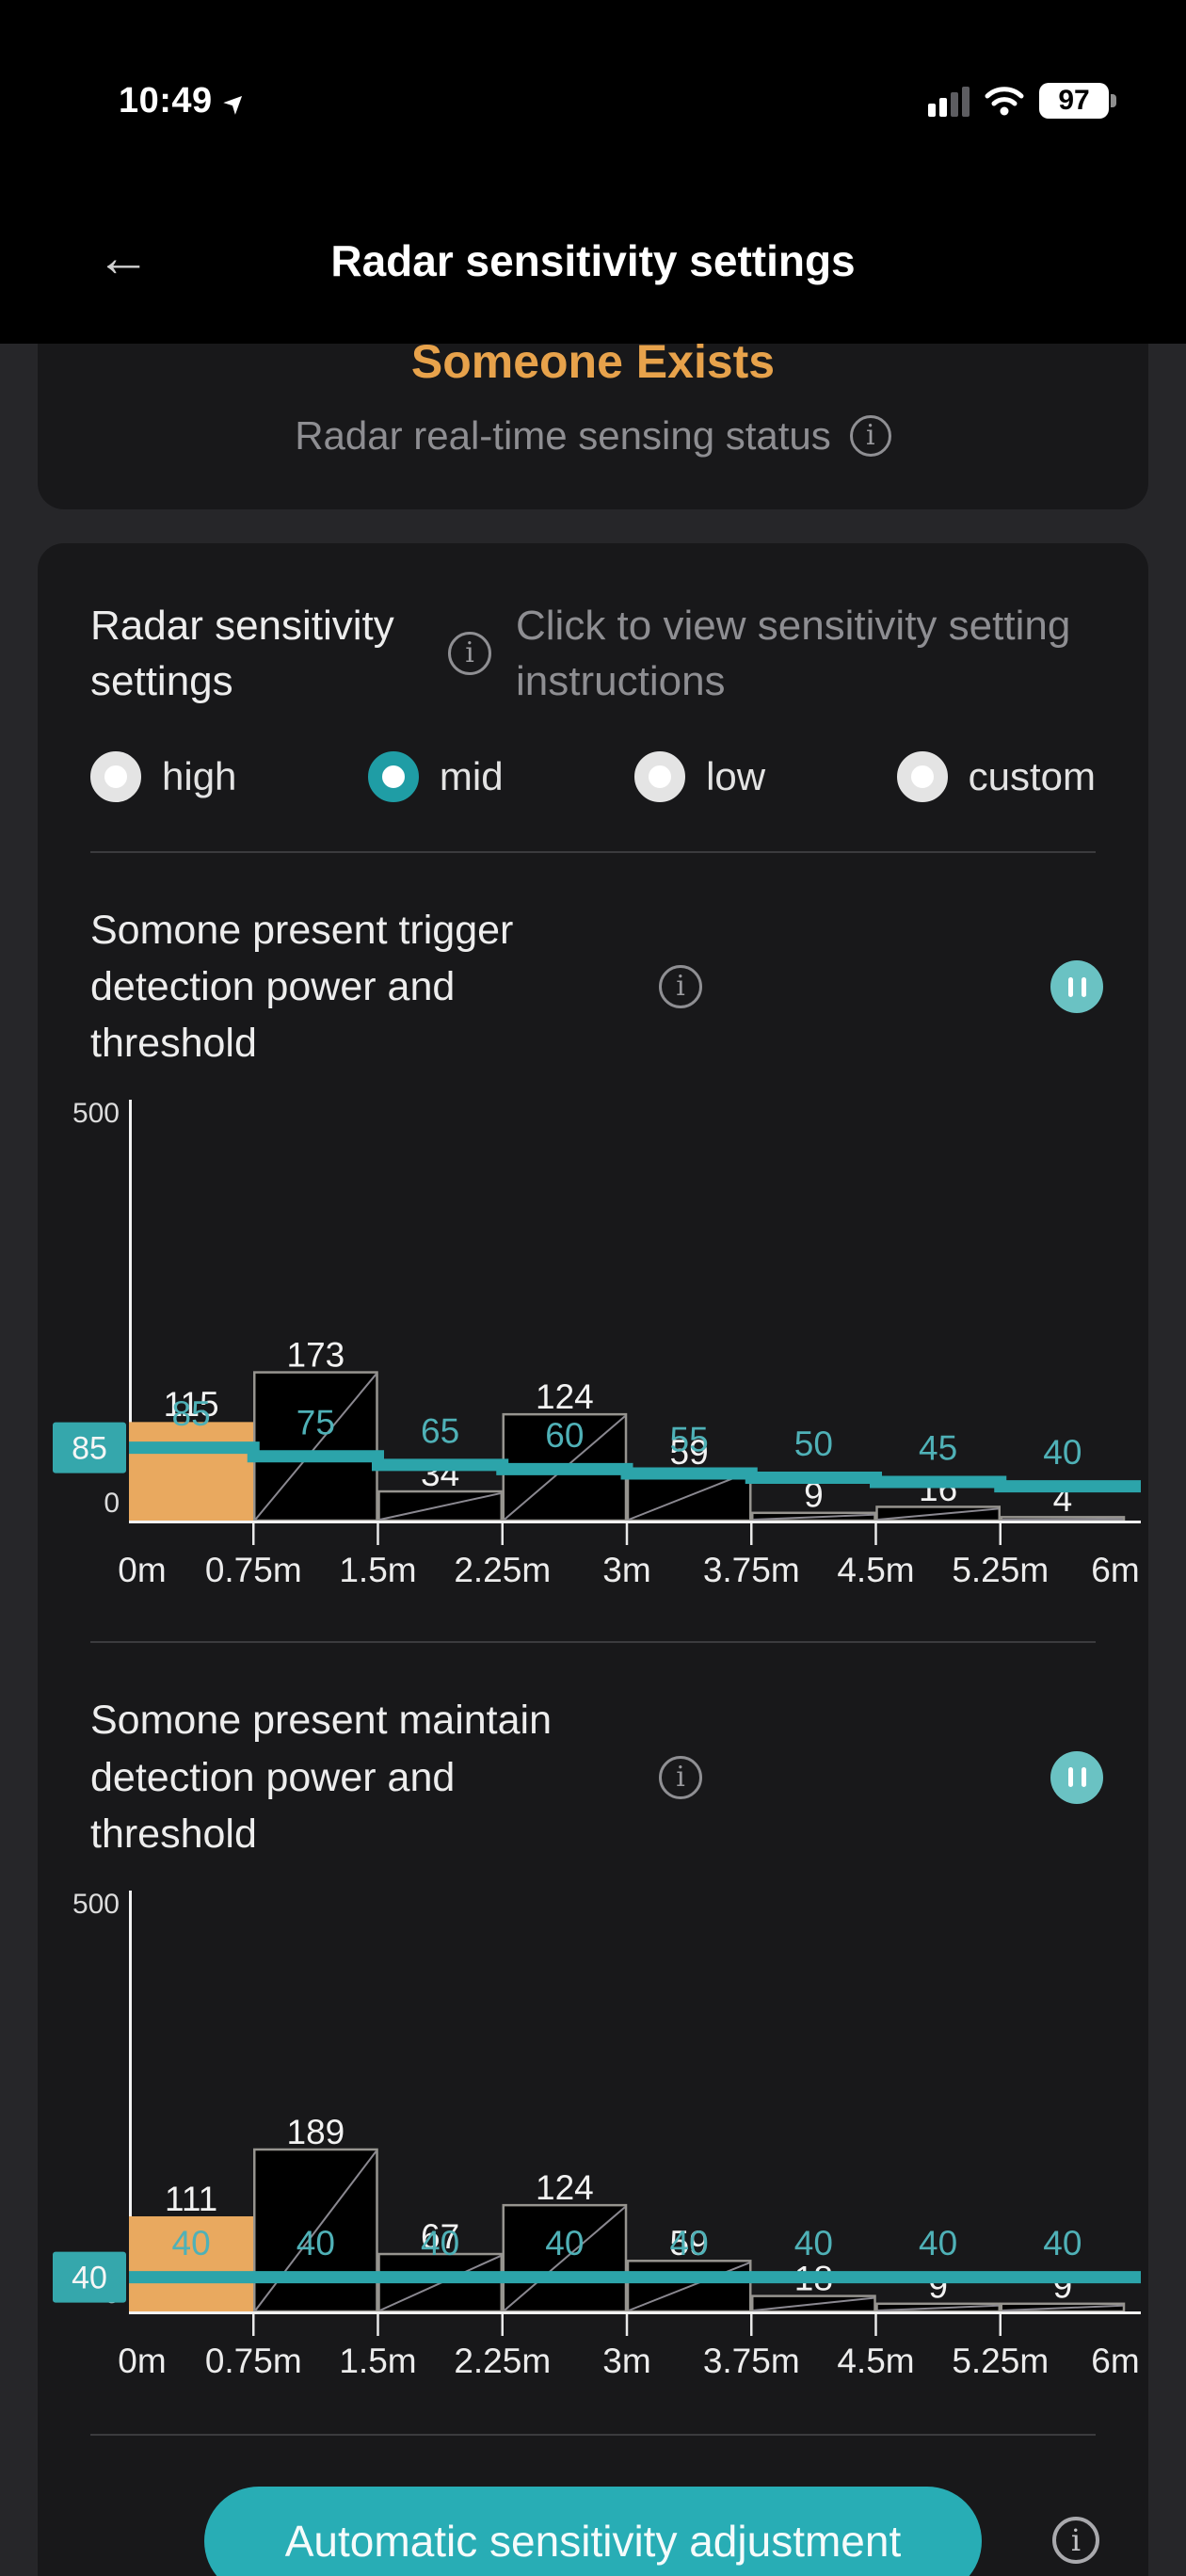 The height and width of the screenshot is (2576, 1186). Describe the element at coordinates (593, 776) in the screenshot. I see `sensitivity-options: high mid low custom` at that location.